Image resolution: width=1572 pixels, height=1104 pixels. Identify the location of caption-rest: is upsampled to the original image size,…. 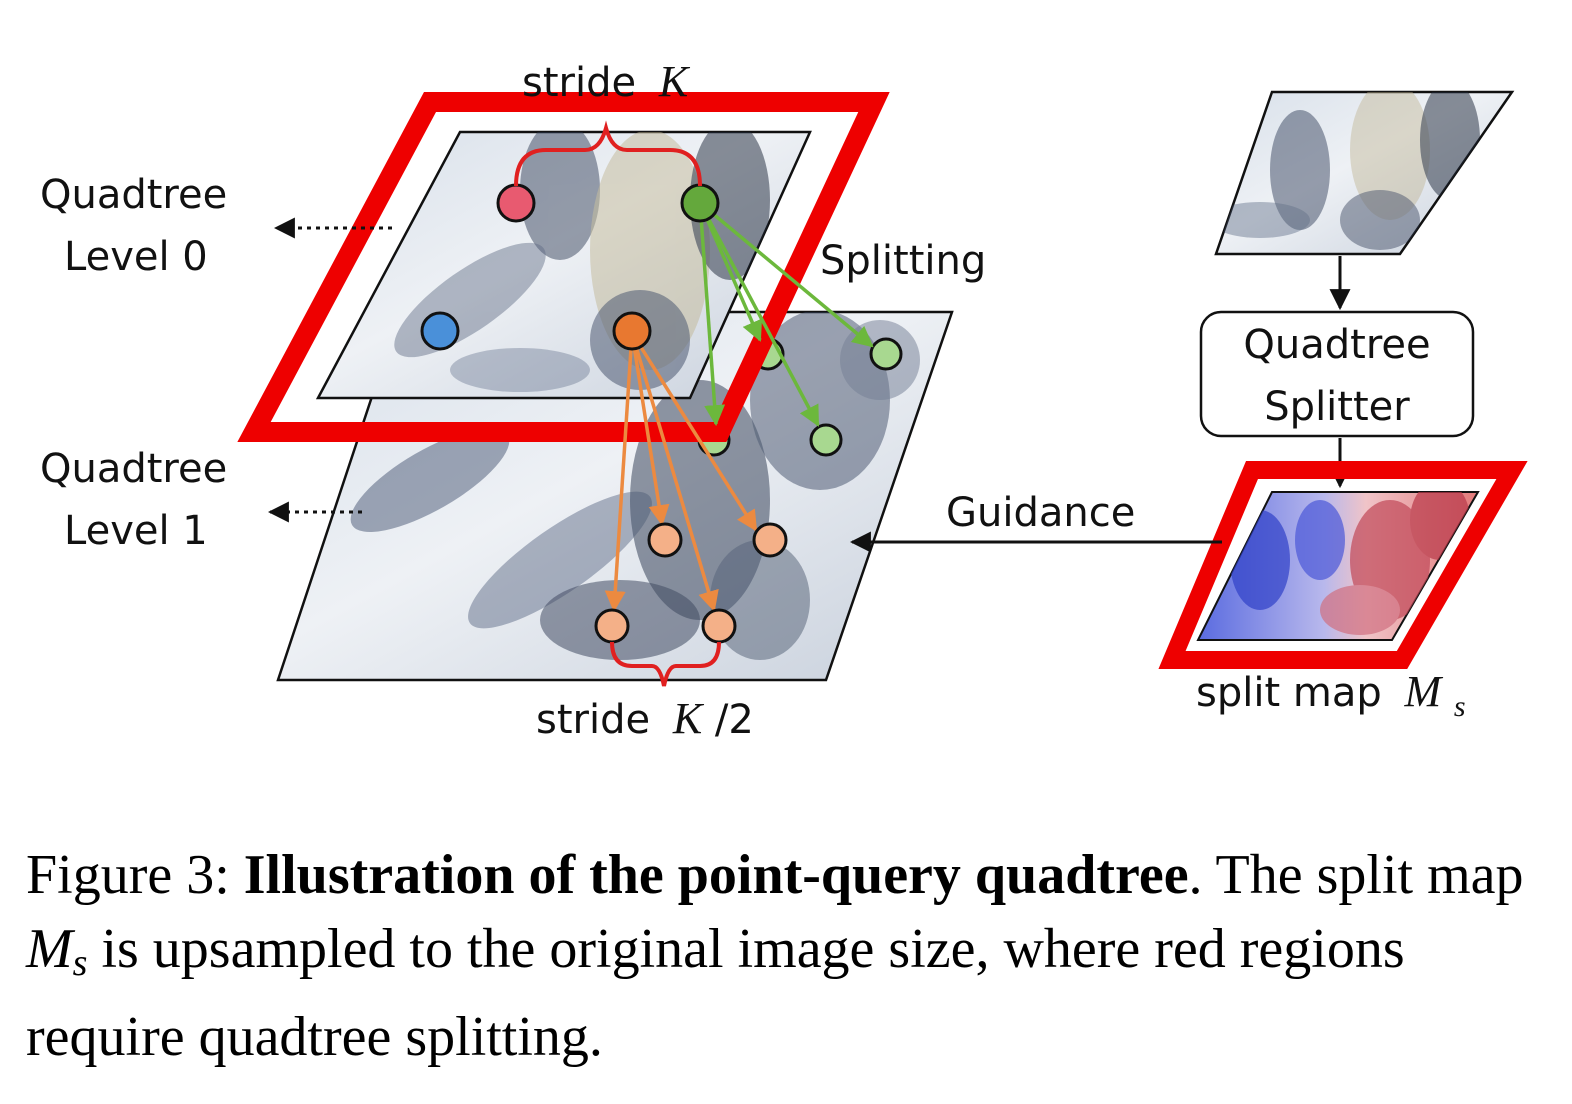
(715, 993).